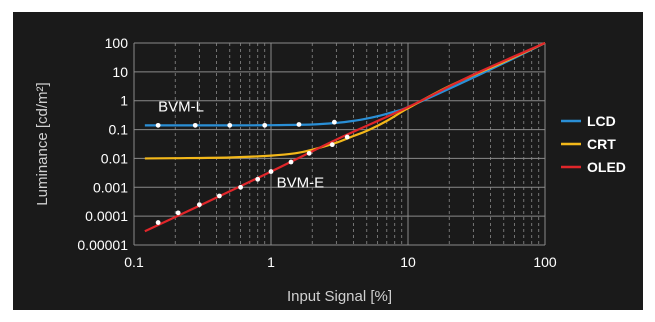  I want to click on legend-label-oled: OLED, so click(606, 167).